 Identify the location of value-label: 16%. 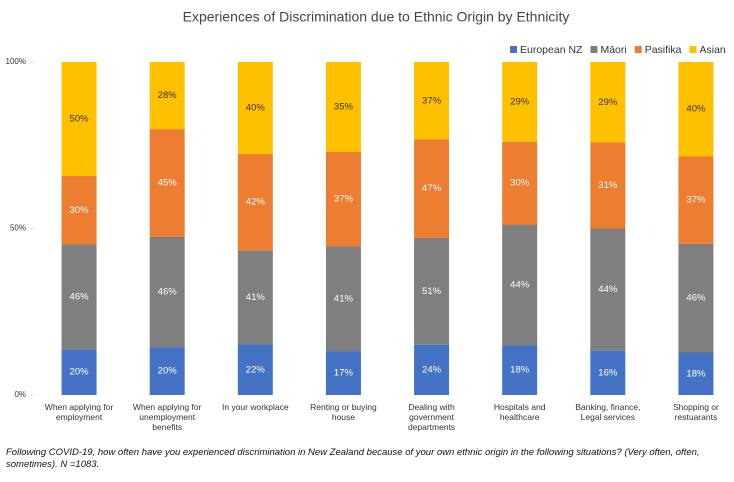
(608, 372).